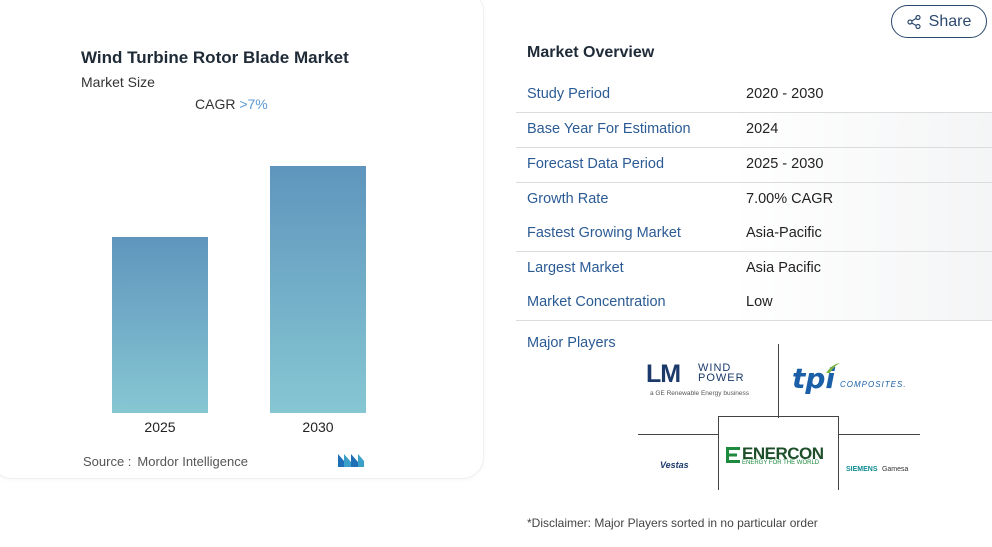 This screenshot has width=992, height=547. Describe the element at coordinates (575, 268) in the screenshot. I see `overview-row-key: Largest Market` at that location.